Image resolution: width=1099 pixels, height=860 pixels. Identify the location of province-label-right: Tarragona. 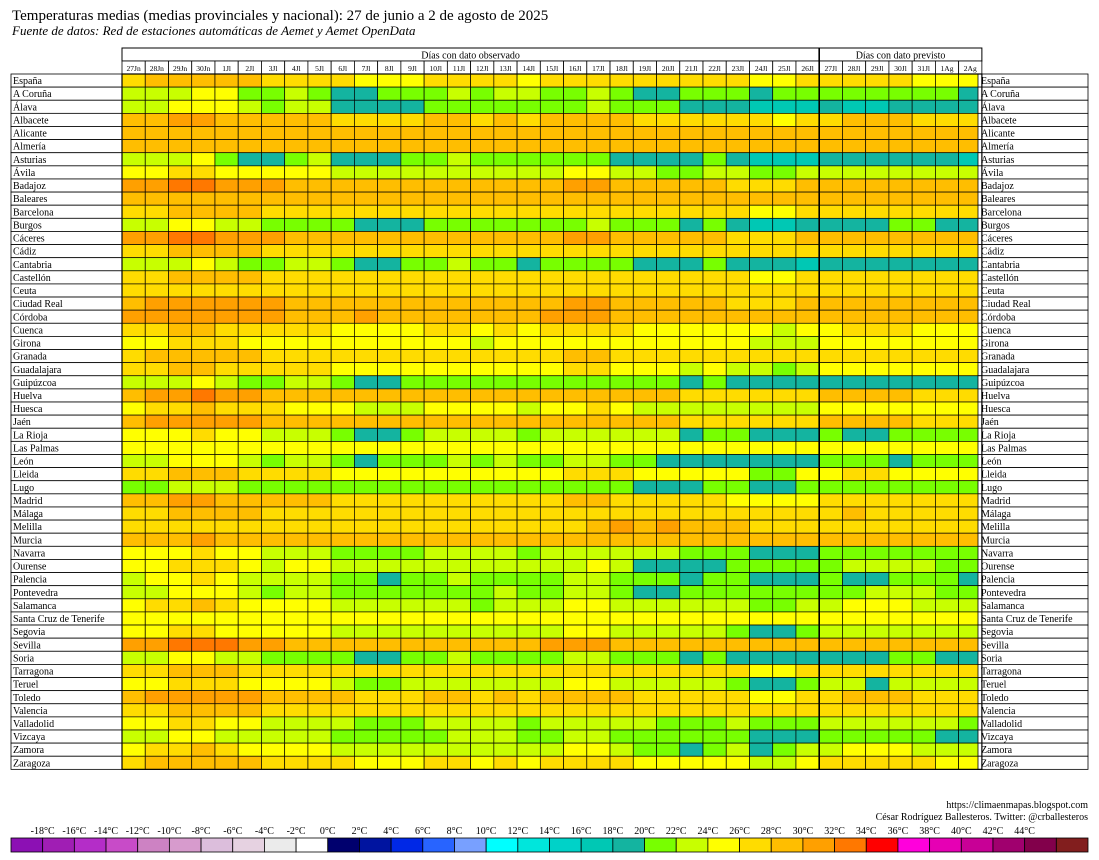
(1001, 672).